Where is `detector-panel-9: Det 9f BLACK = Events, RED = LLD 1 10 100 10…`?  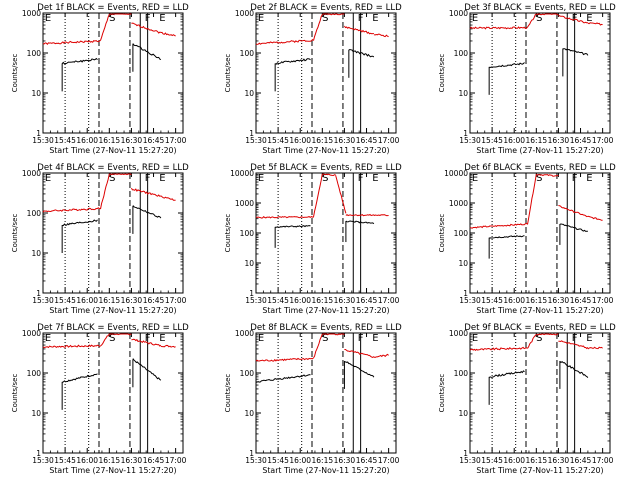 detector-panel-9: Det 9f BLACK = Events, RED = LLD 1 10 100 10… is located at coordinates (527, 399).